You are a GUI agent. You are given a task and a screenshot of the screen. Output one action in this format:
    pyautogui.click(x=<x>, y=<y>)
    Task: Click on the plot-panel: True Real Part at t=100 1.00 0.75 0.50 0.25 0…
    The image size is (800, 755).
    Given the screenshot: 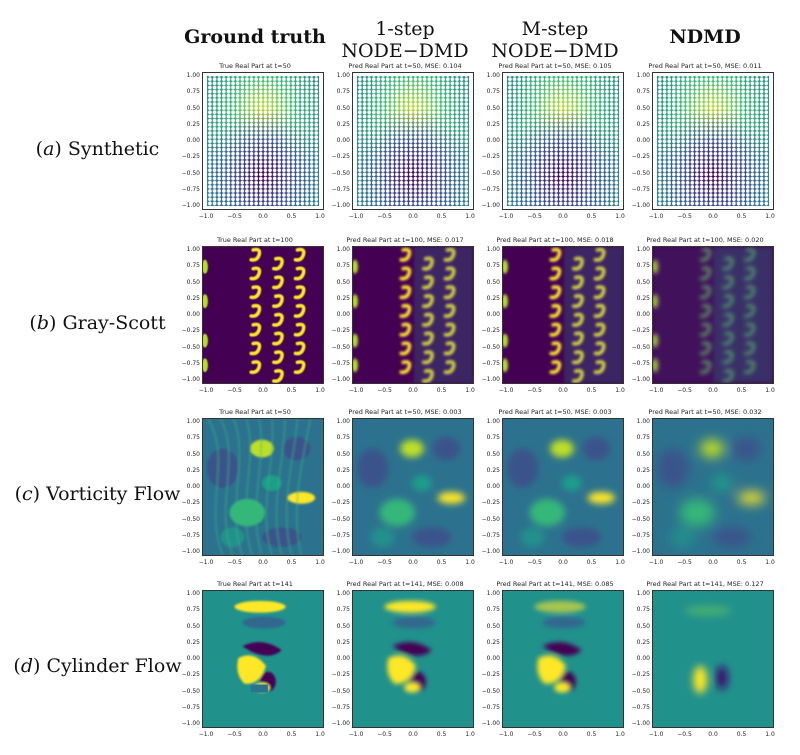 What is the action you would take?
    pyautogui.click(x=255, y=321)
    